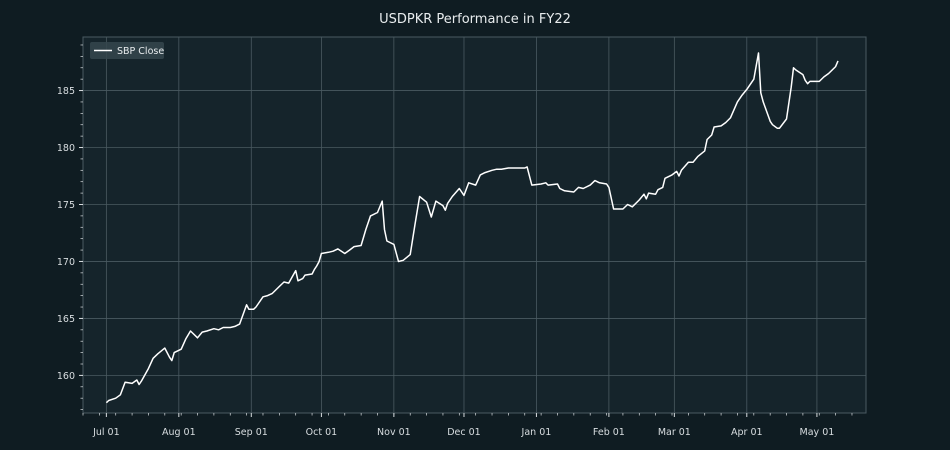  I want to click on legend-box, so click(127, 50).